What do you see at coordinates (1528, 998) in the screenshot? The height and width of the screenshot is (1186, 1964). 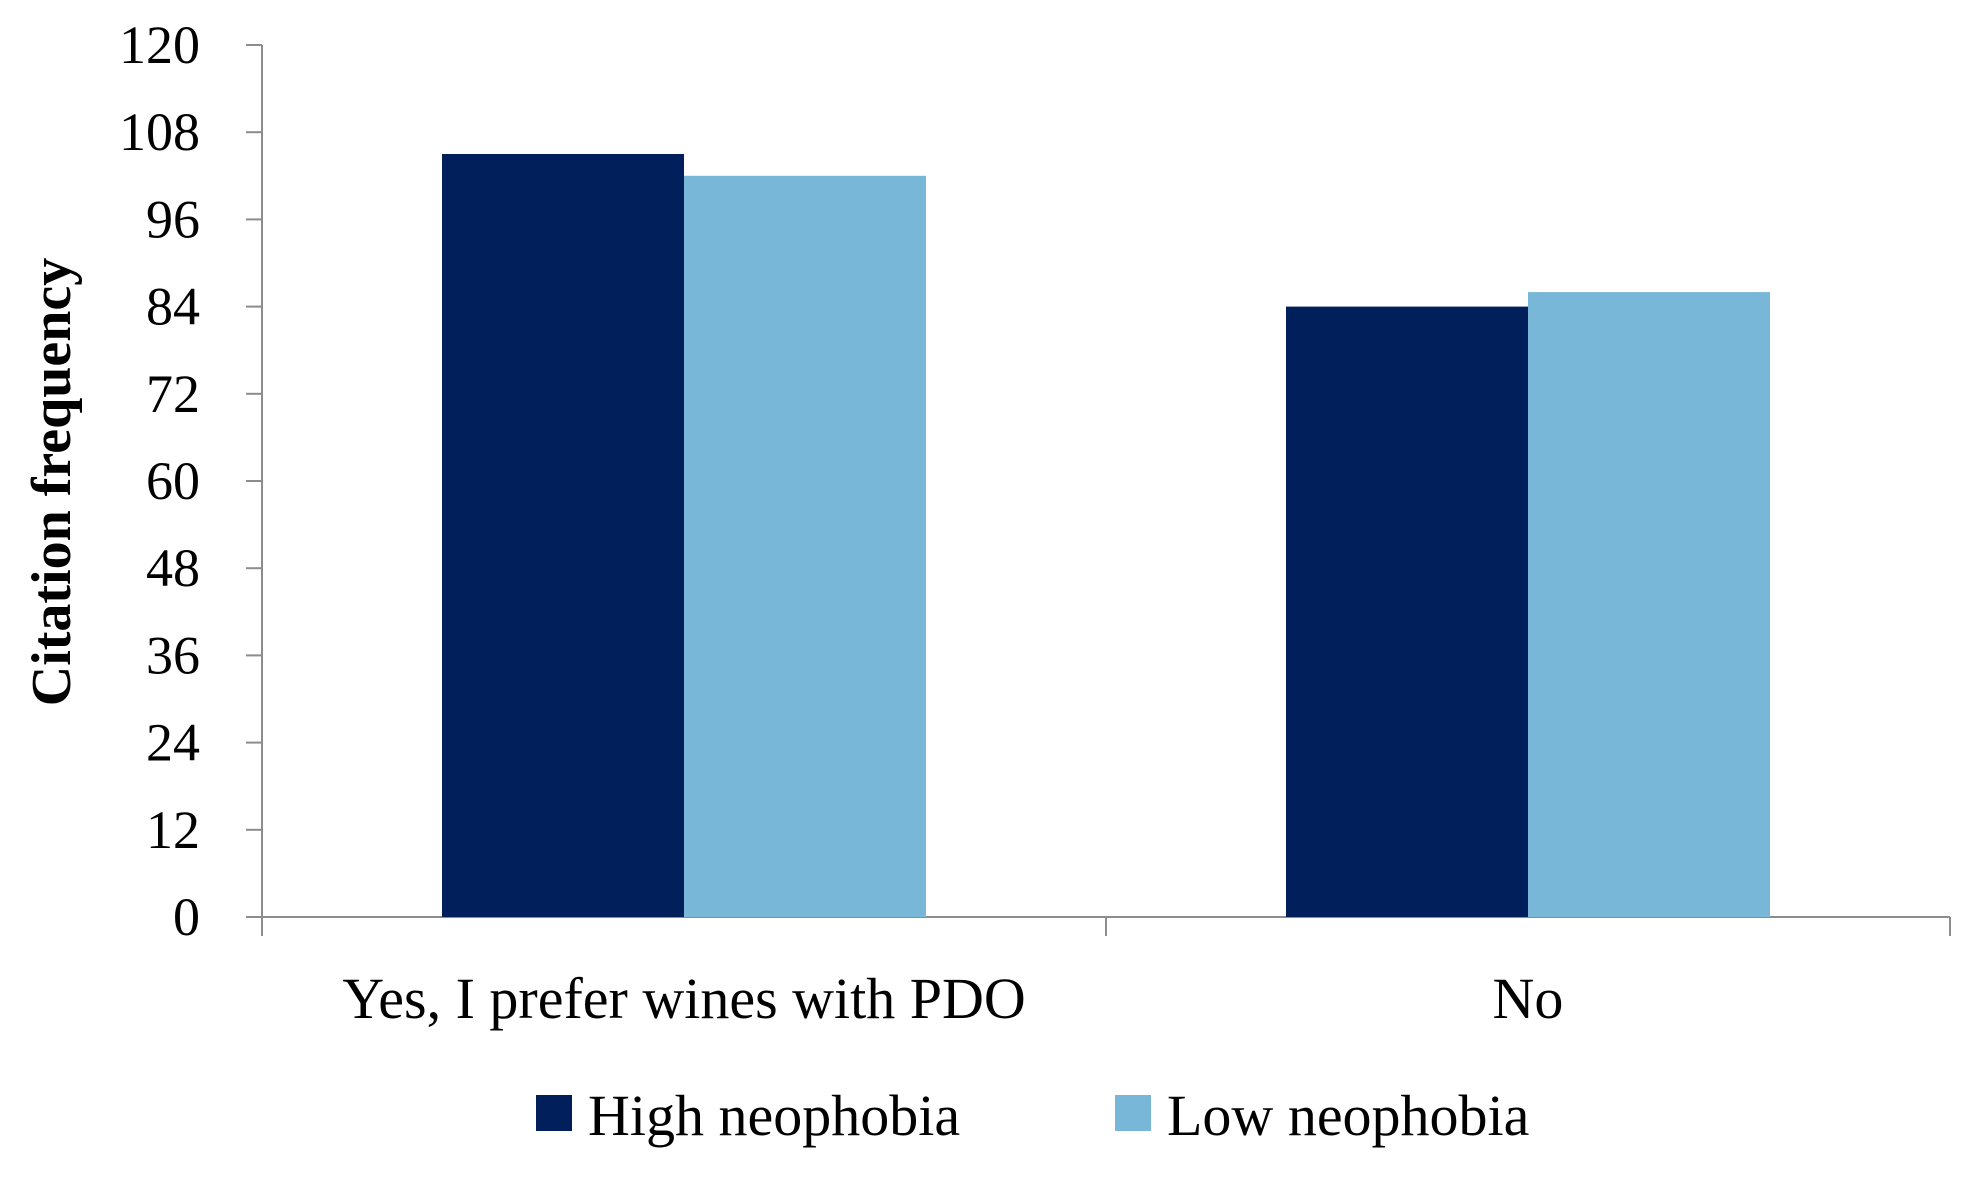 I see `x-category-label: No` at bounding box center [1528, 998].